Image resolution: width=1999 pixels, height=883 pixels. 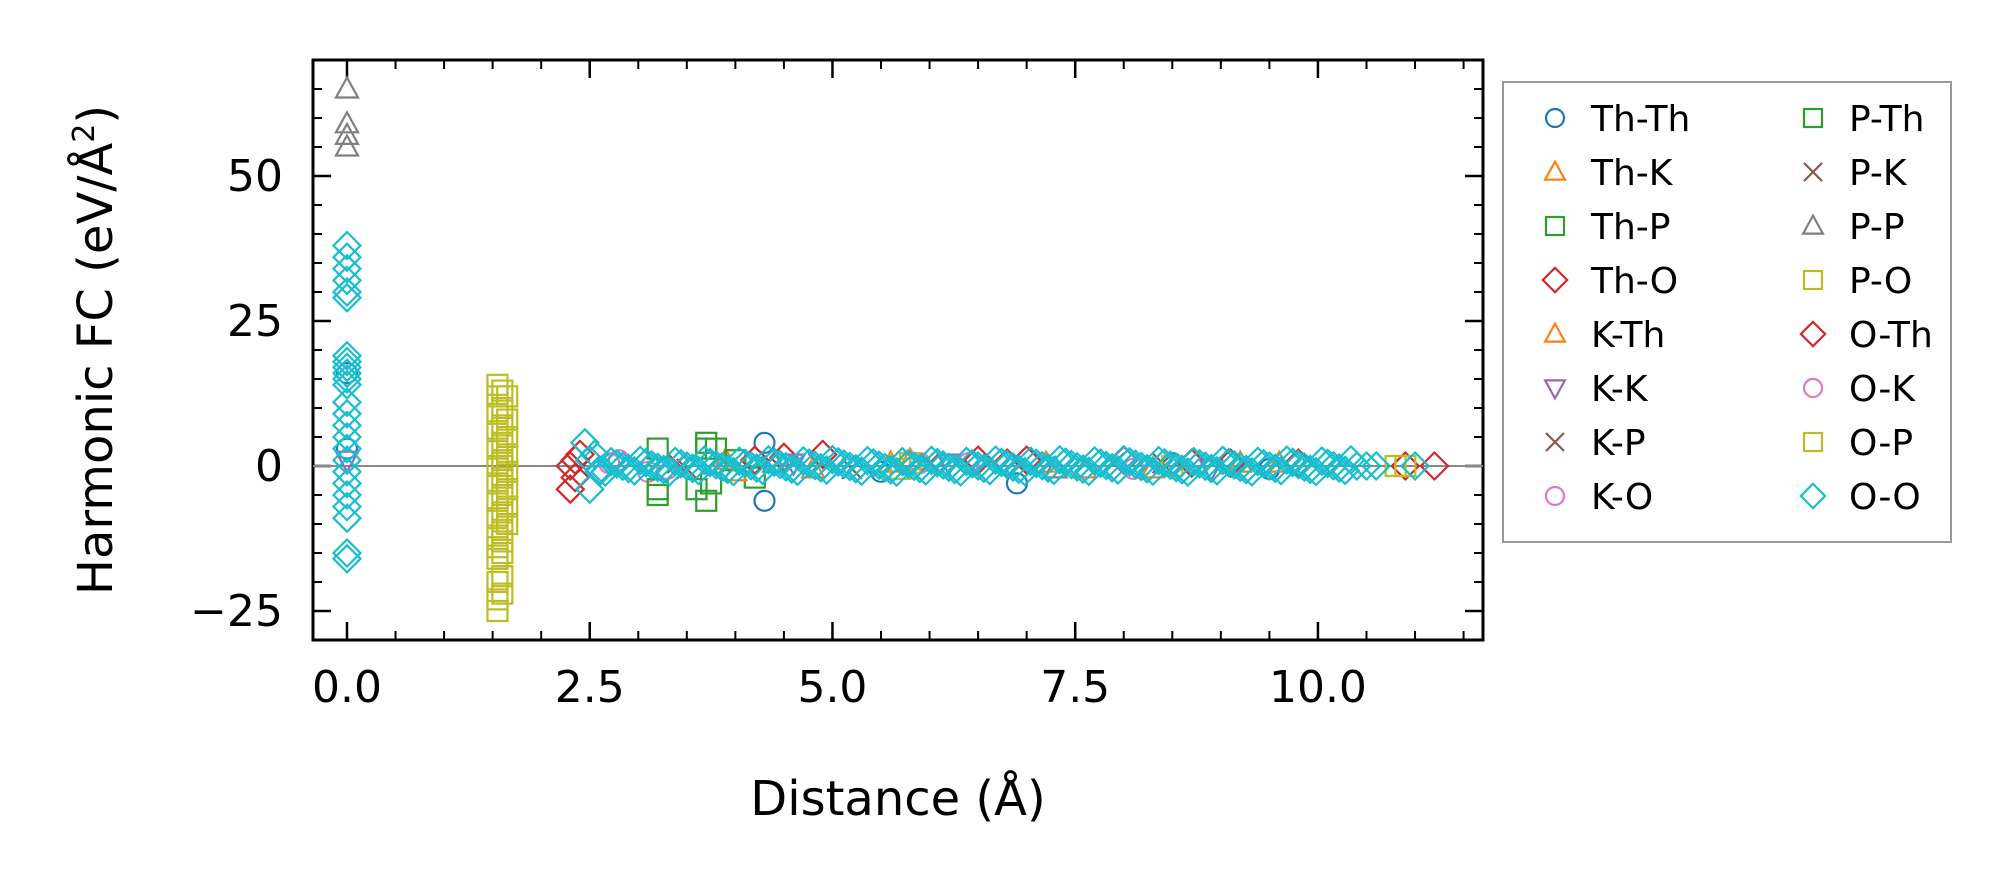 I want to click on x-tick-label: 10.0, so click(x=1318, y=687).